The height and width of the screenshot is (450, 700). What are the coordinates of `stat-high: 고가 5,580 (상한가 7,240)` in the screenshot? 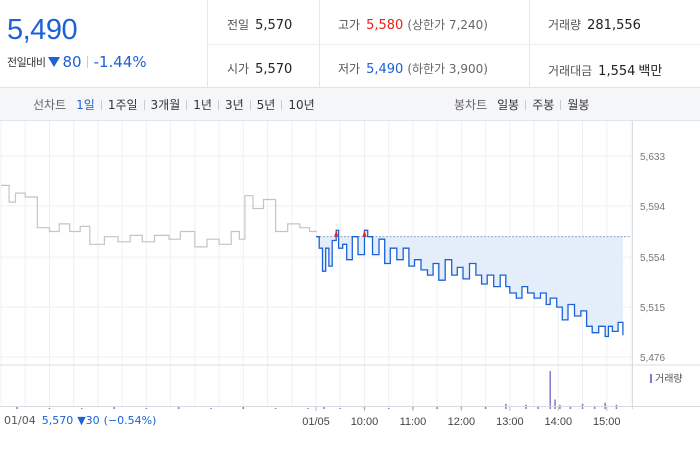 It's located at (413, 24).